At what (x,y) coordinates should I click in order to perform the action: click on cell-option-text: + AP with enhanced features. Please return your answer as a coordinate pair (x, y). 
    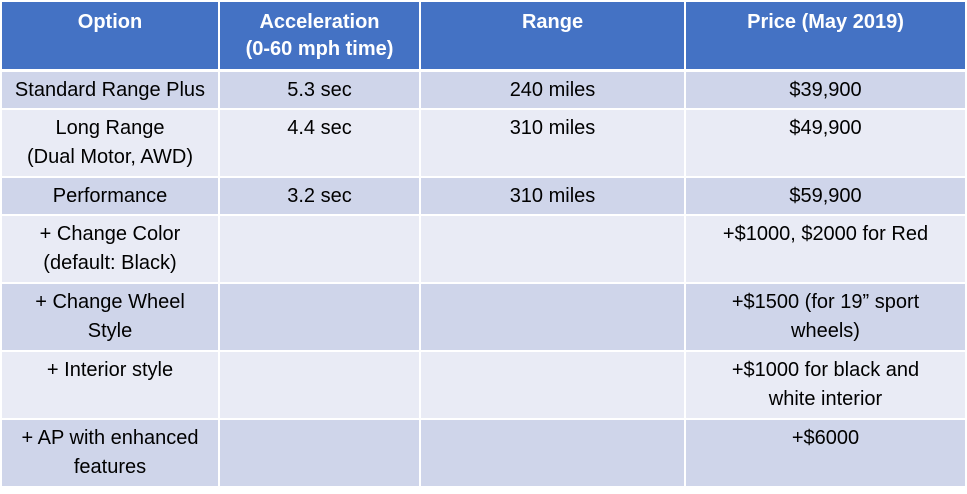
    Looking at the image, I should click on (110, 452).